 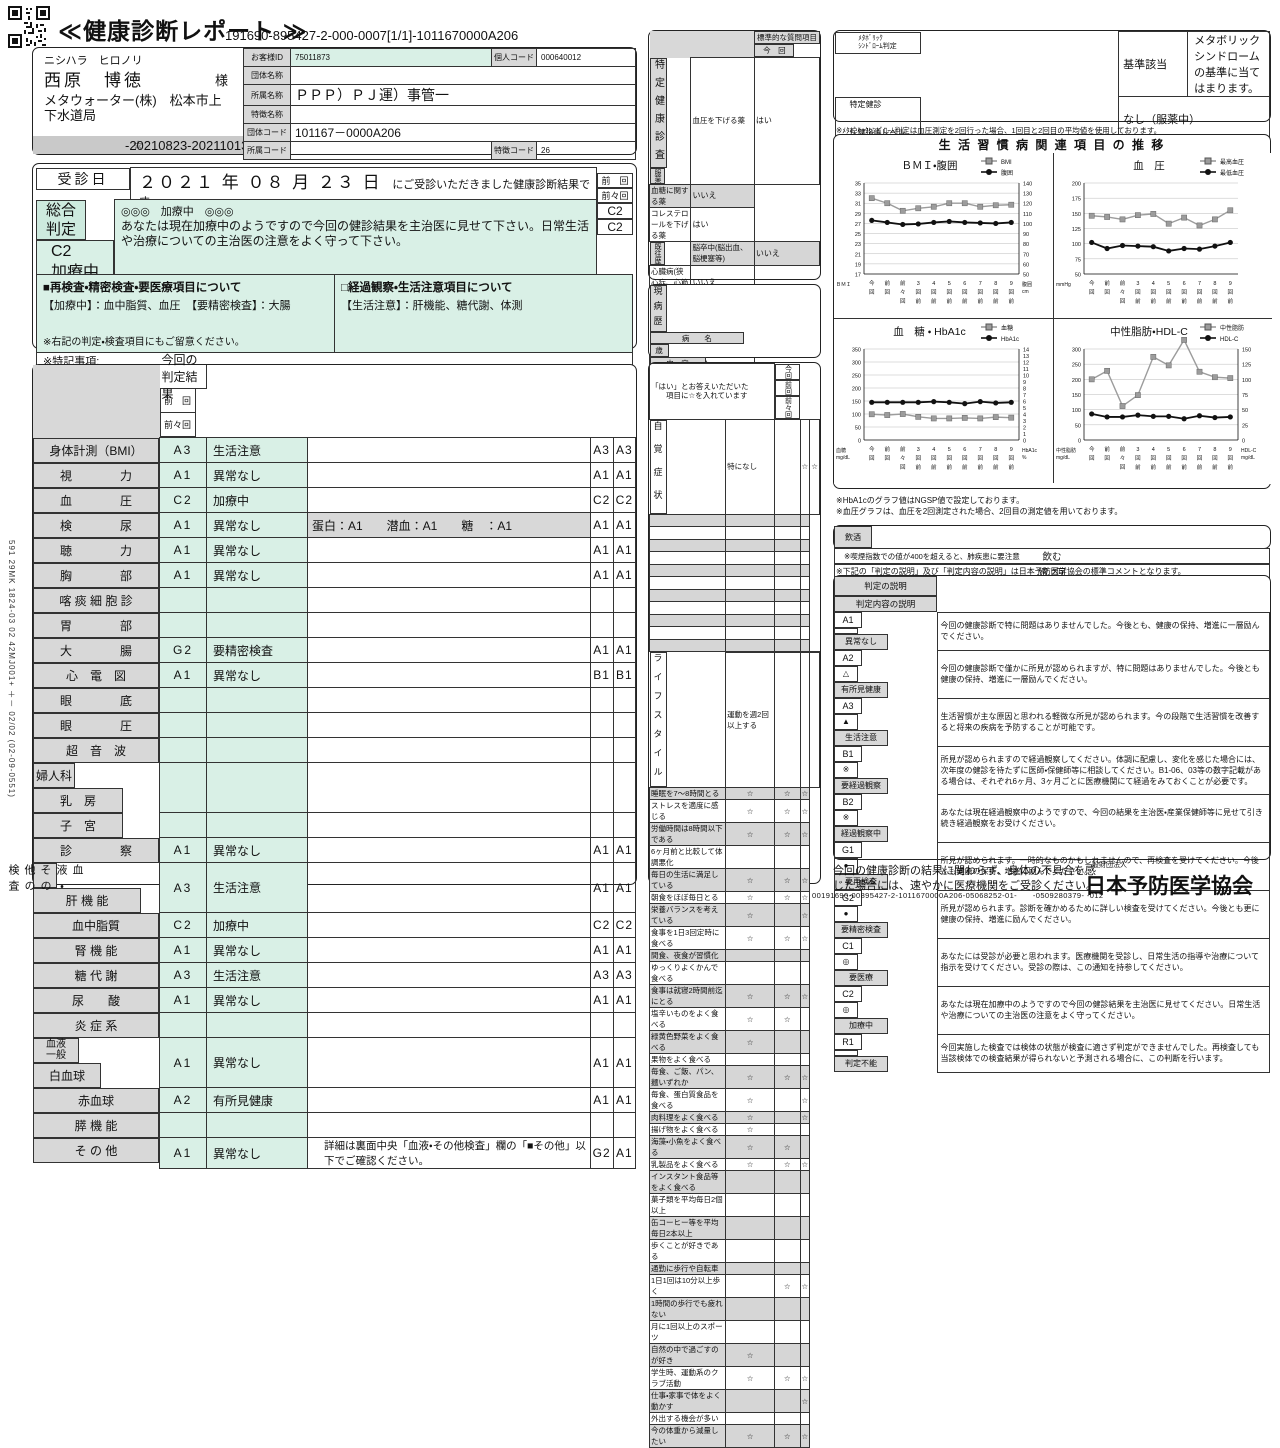 What do you see at coordinates (432, 306) in the screenshot?
I see `right-note-body: 【生活注意】：肝機能、糖代謝、体測` at bounding box center [432, 306].